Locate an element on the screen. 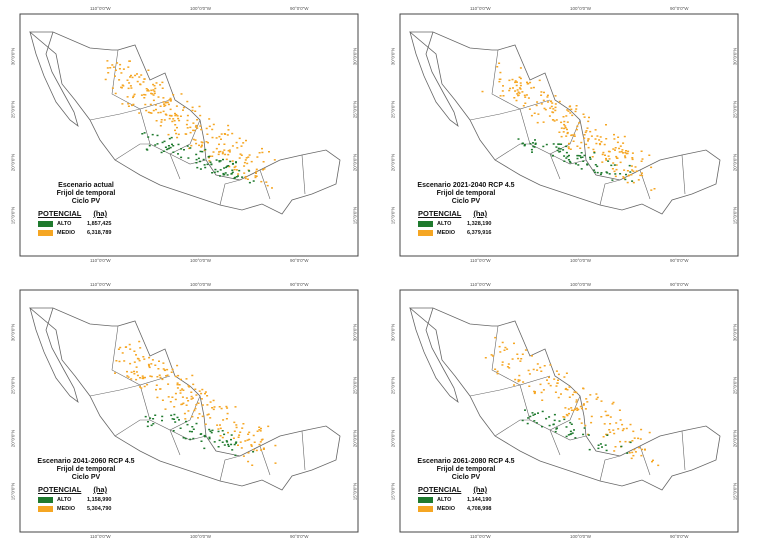  legend-item-alto: ALTO 1,158,990 is located at coordinates (86, 500).